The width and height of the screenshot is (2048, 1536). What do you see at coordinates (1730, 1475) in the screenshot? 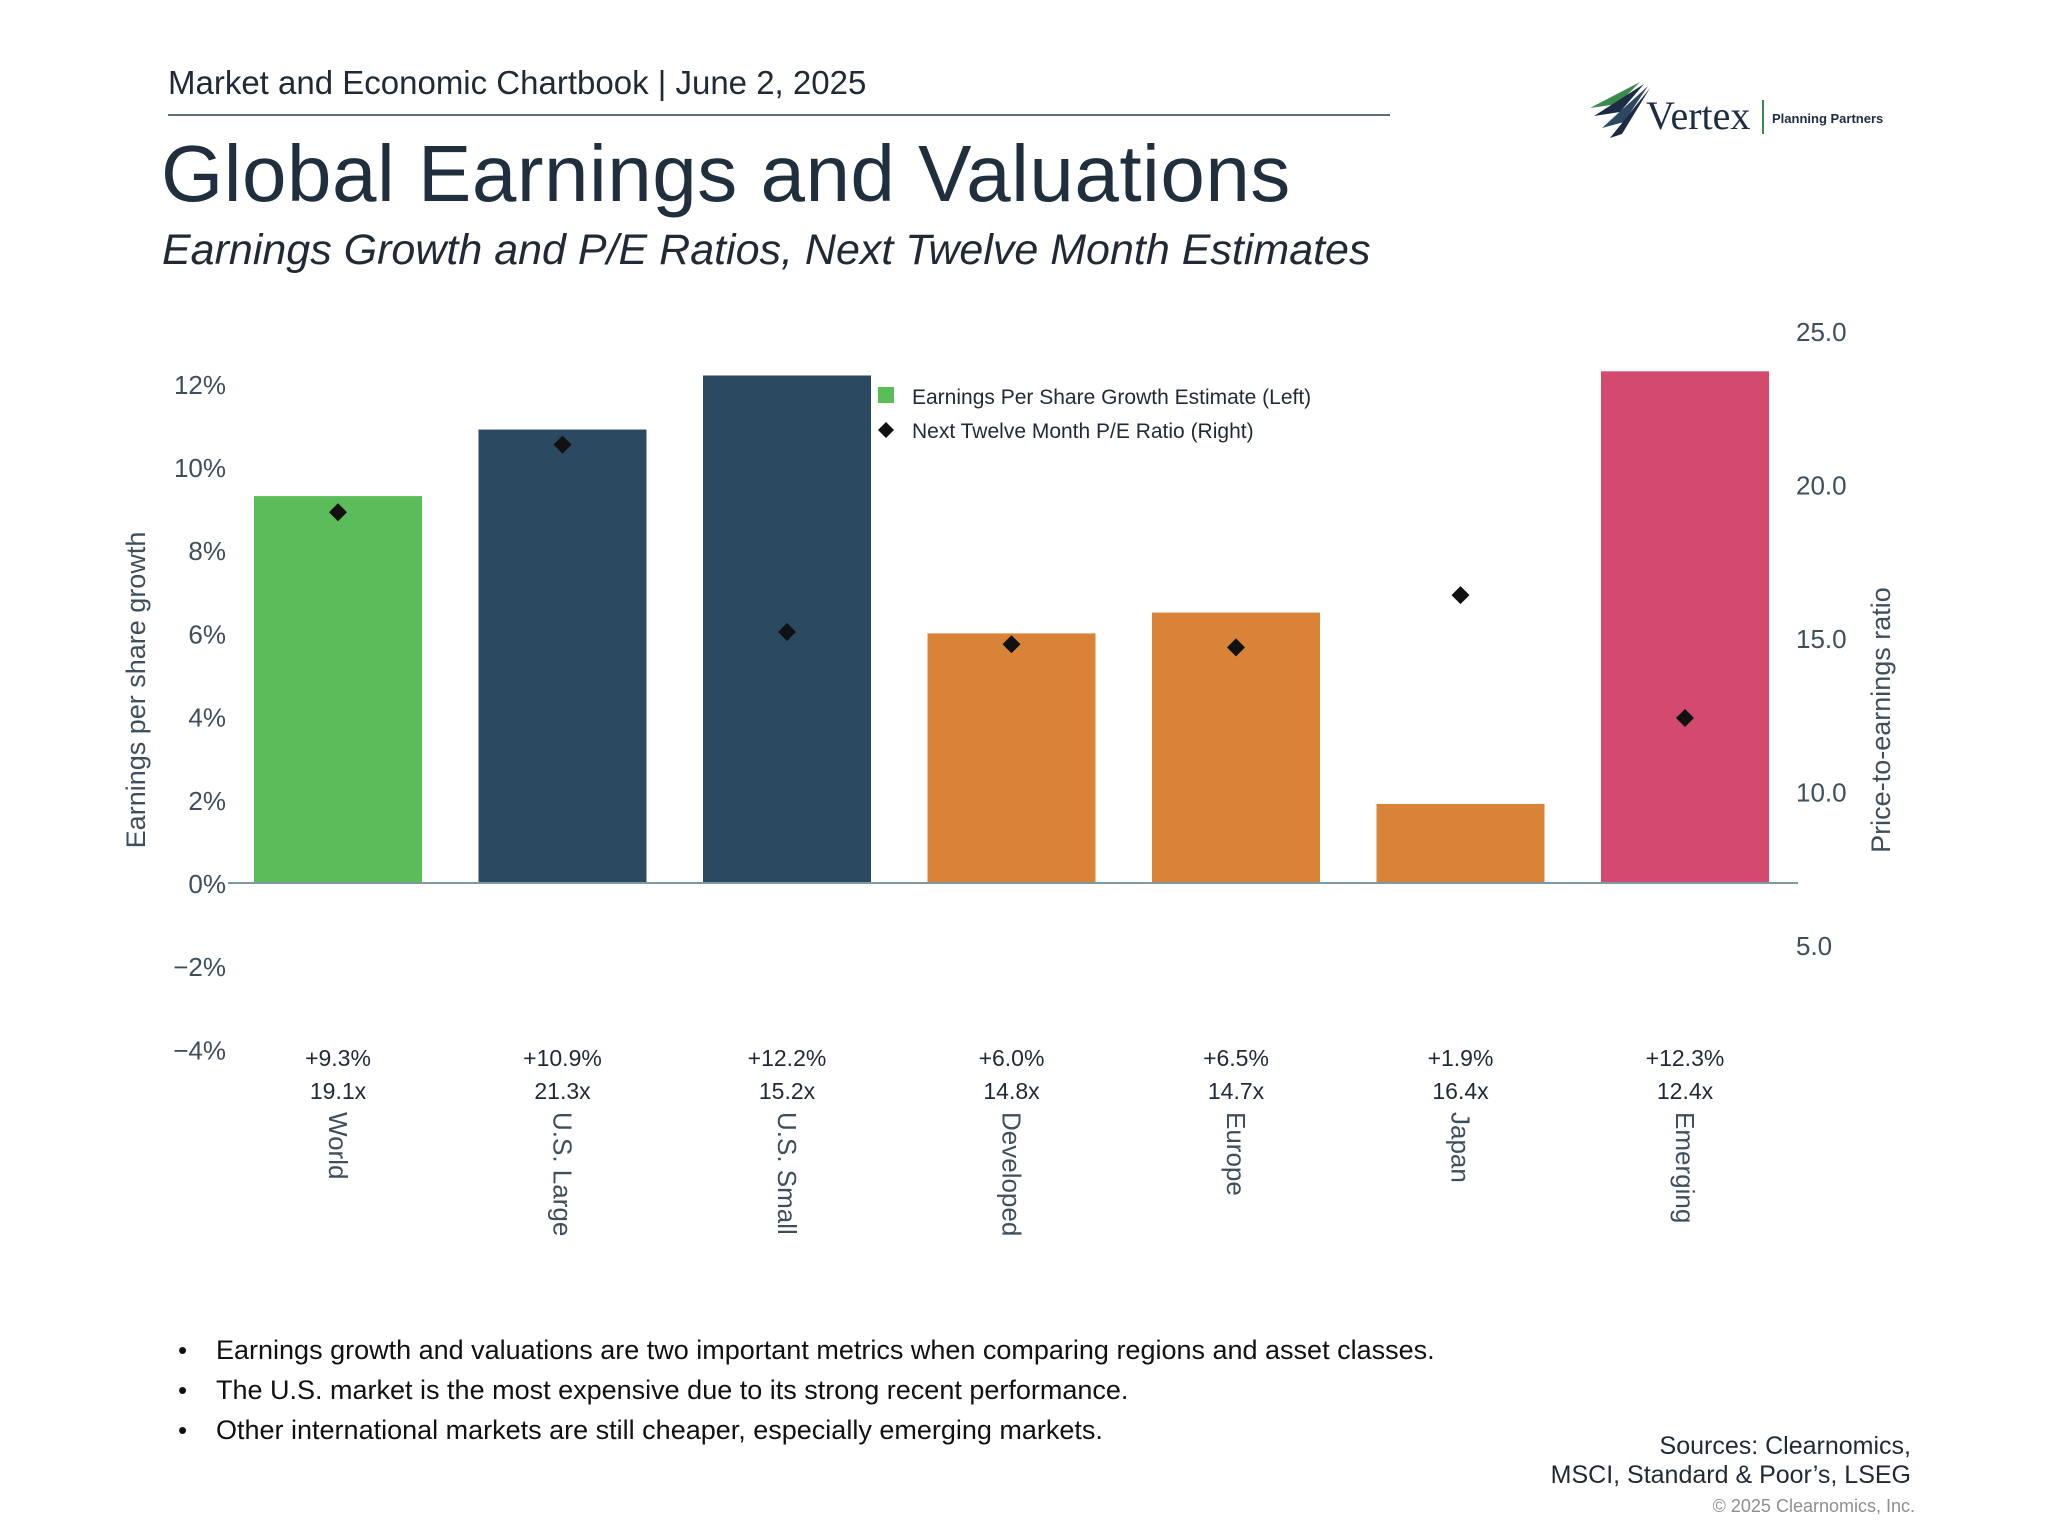
I see `sources-line: MSCI, Standard & Poor’s, LSEG` at bounding box center [1730, 1475].